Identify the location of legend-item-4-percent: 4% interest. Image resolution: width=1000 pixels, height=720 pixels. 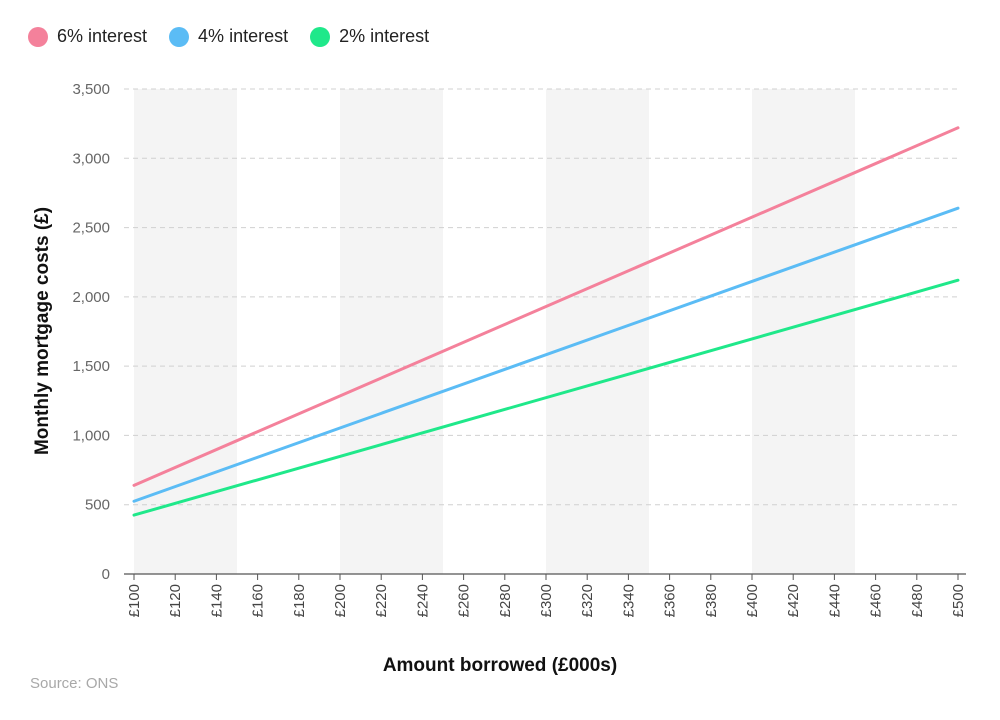
(228, 36).